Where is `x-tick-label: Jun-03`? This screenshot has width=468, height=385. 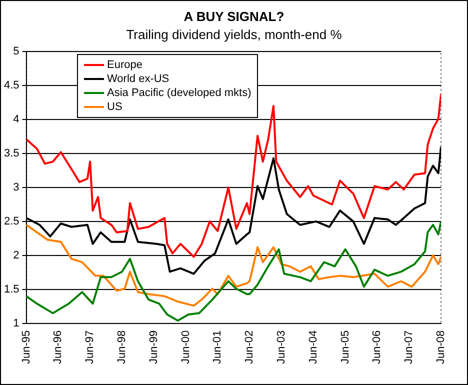
x-tick-label: Jun-03 is located at coordinates (282, 347).